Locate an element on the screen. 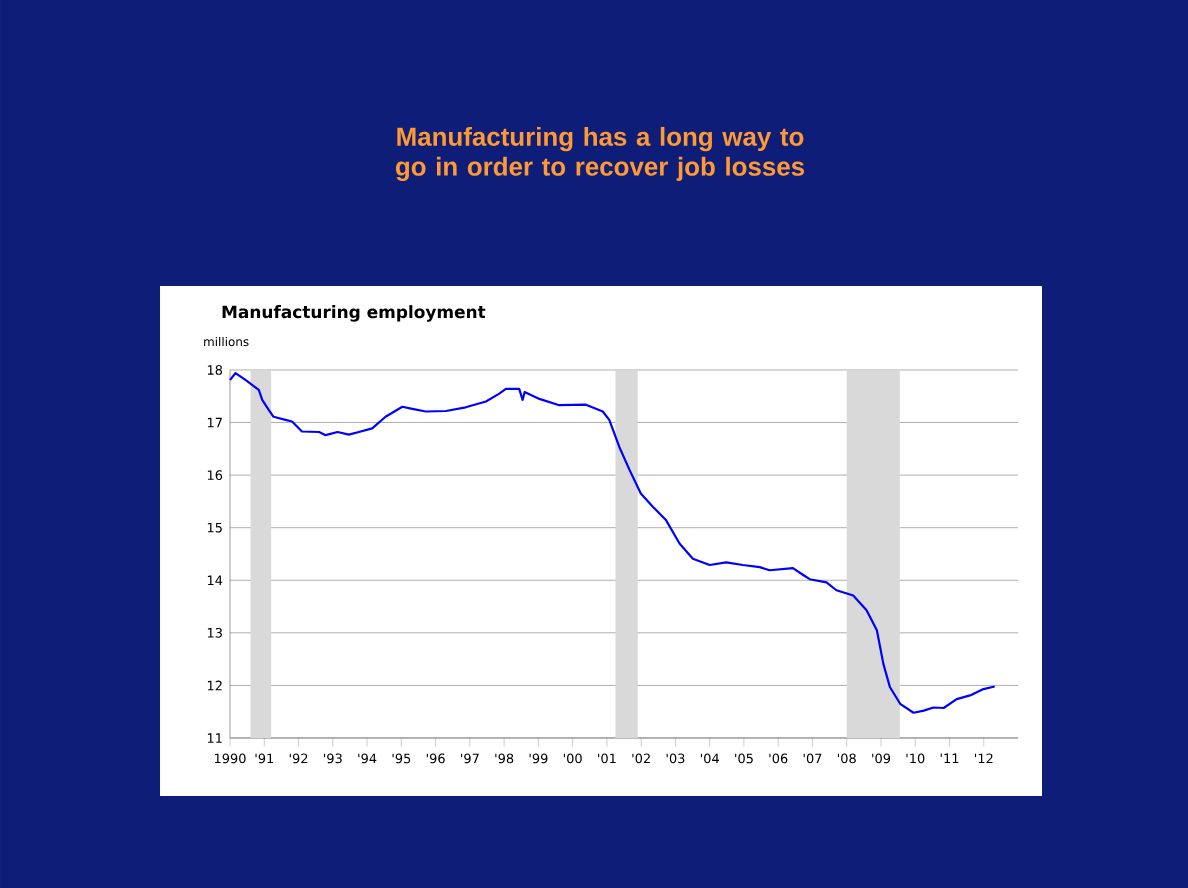 The width and height of the screenshot is (1188, 888). chart-title: Manufacturing has a long way to go in order to recover job losses is located at coordinates (600, 154).